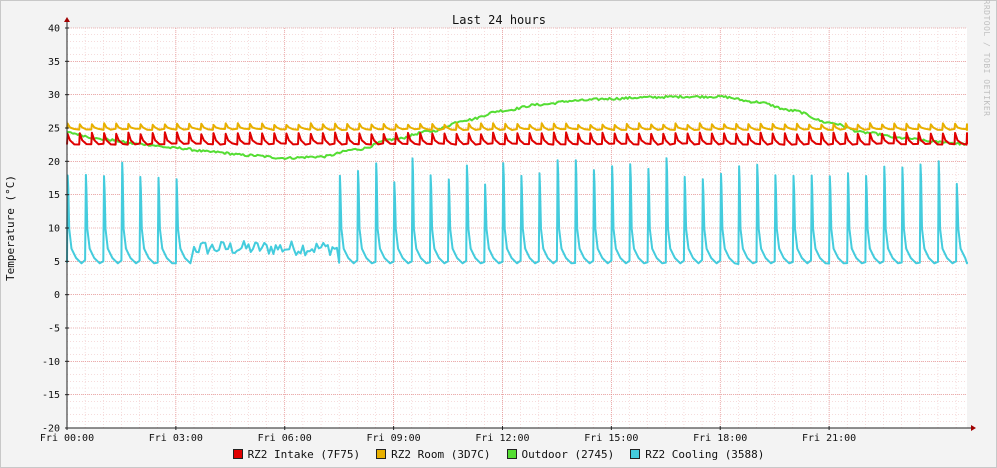 This screenshot has height=468, width=997. Describe the element at coordinates (51, 429) in the screenshot. I see `y-tick-label: -20` at that location.